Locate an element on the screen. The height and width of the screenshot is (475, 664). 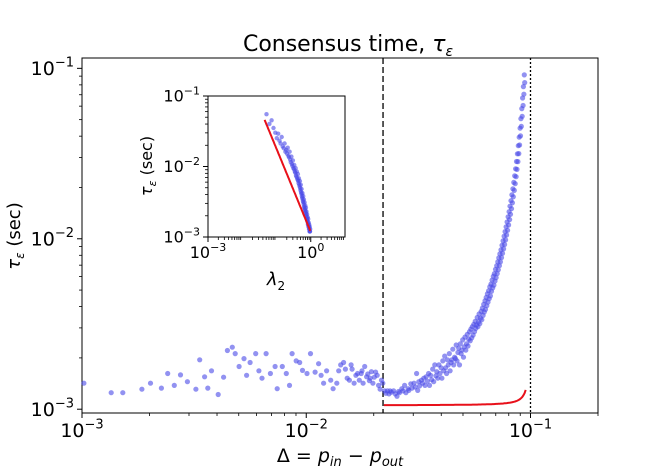
chart-title: Consensus time, τε is located at coordinates (348, 46).